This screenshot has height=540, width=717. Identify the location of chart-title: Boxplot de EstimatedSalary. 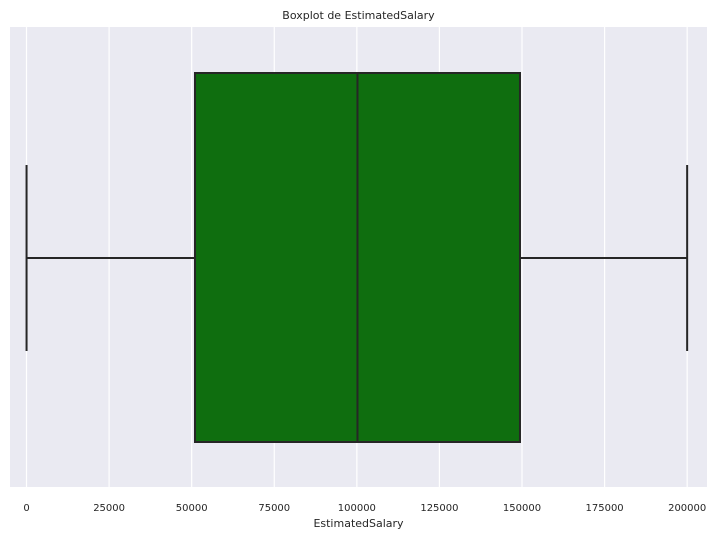
(358, 15).